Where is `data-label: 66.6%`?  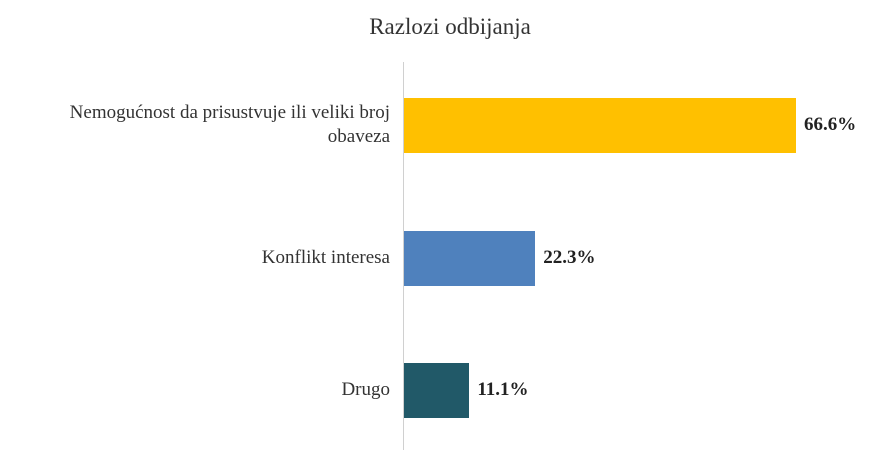 data-label: 66.6% is located at coordinates (830, 124).